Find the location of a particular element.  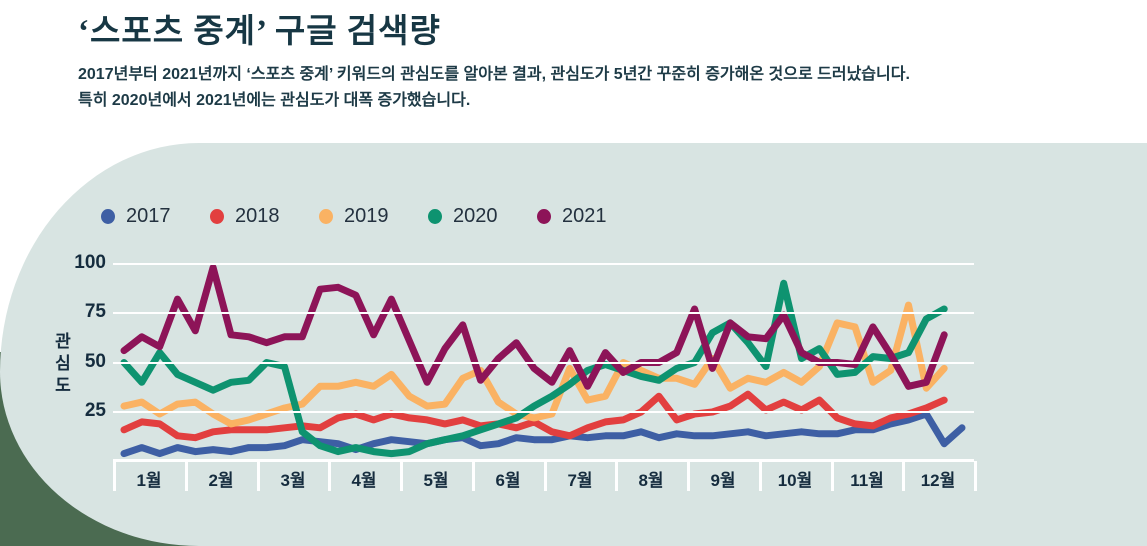

chart-legend: 2017 2018 2019 2020 2021 is located at coordinates (373, 216).